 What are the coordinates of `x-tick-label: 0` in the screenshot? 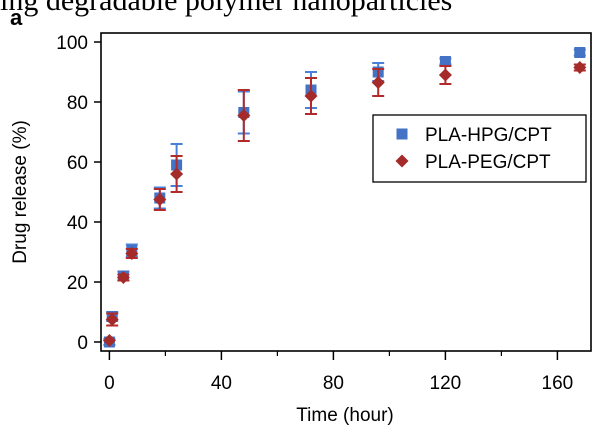 It's located at (109, 383).